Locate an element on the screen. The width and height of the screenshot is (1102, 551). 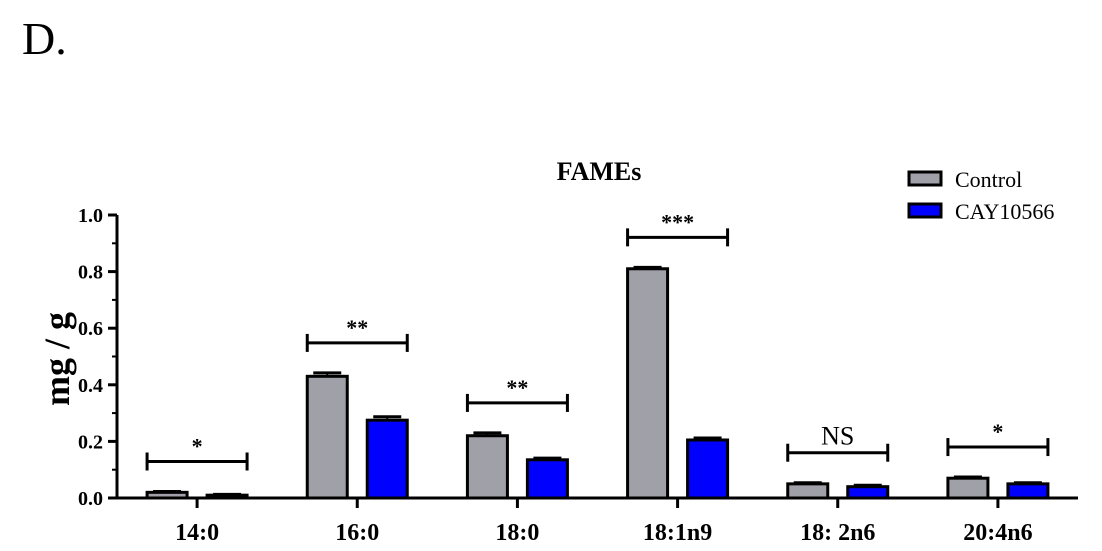
chart-title: FAMEs is located at coordinates (599, 171).